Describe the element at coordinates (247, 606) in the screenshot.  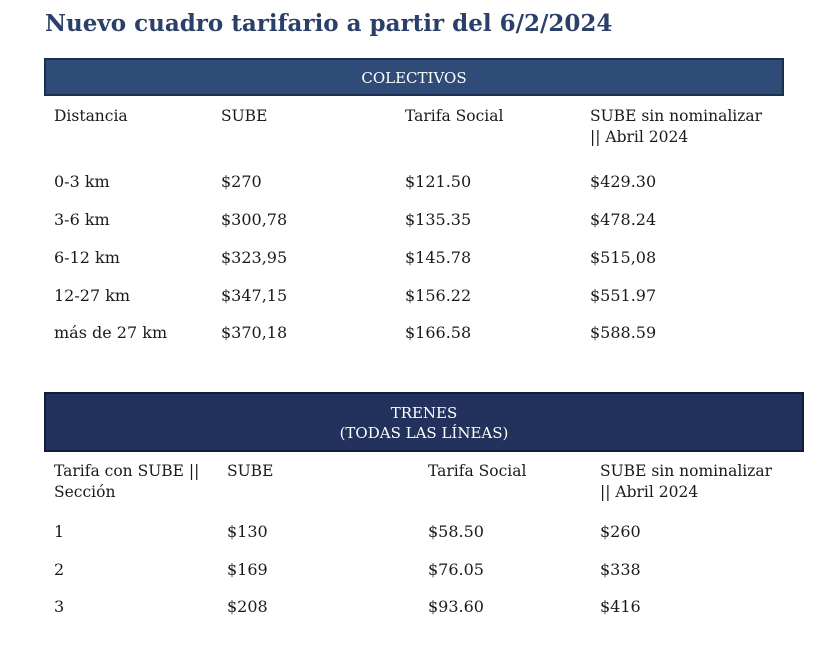
I see `sube-fare-cell: $208` at that location.